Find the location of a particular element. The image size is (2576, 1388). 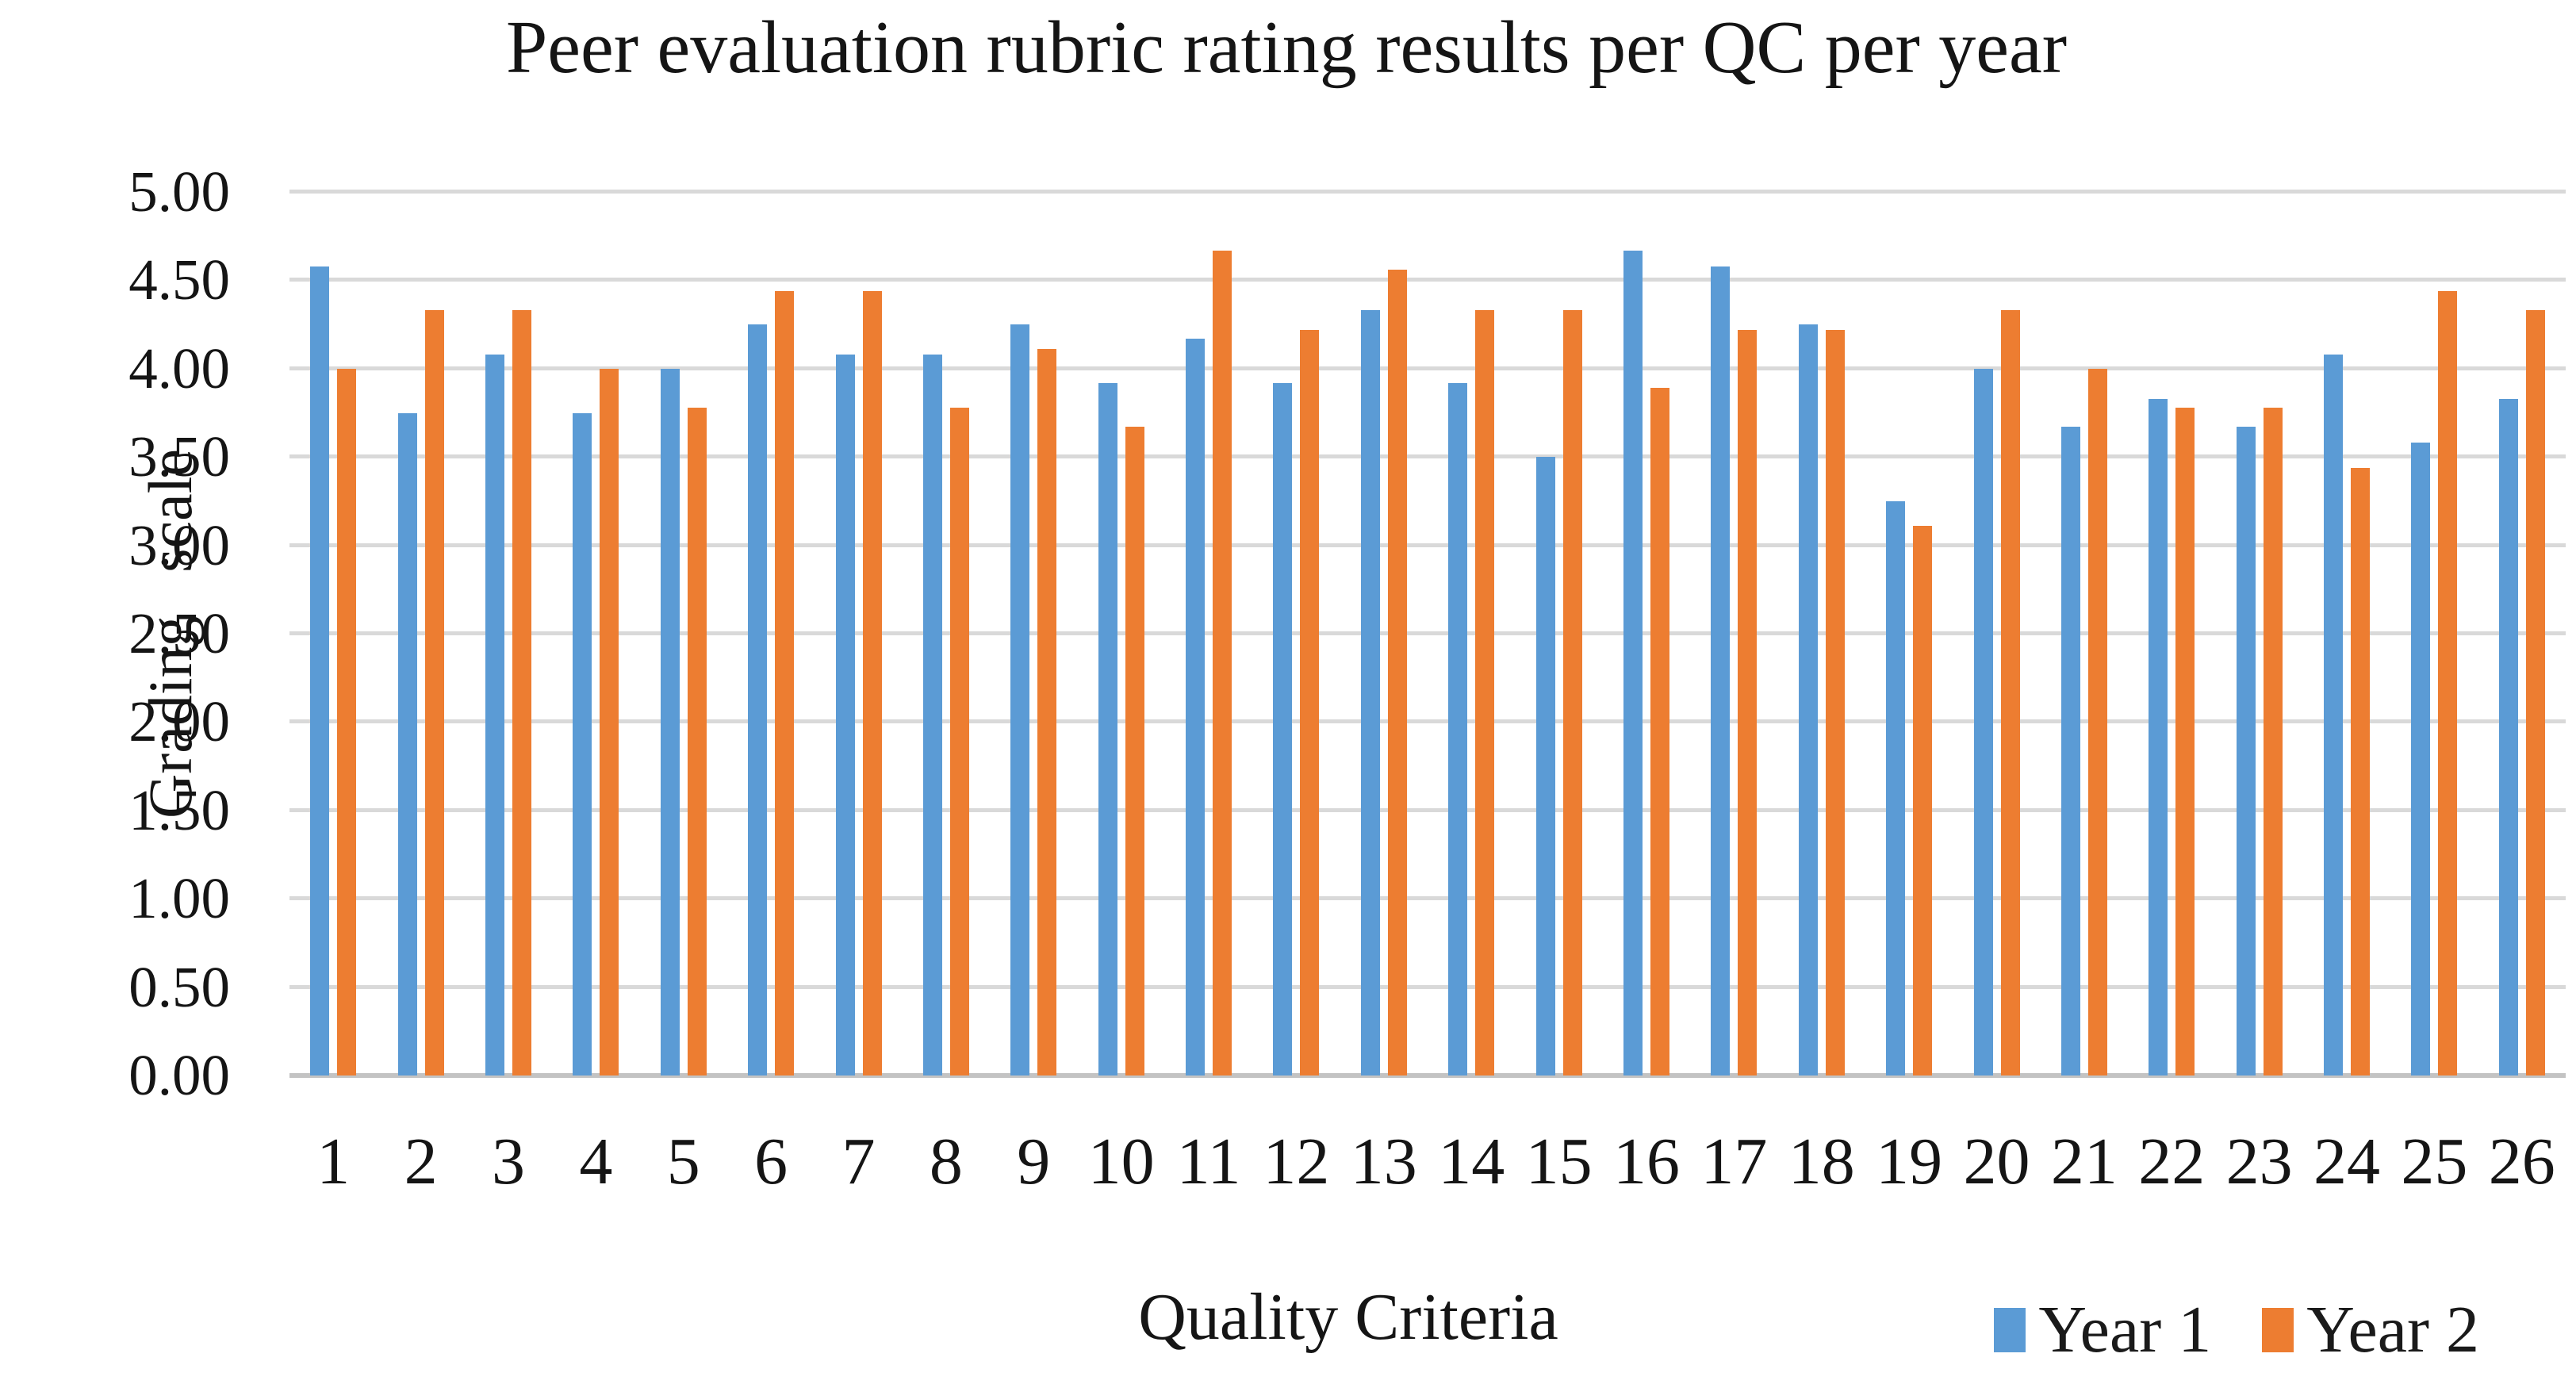

bar-year2-qc24 is located at coordinates (2361, 771).